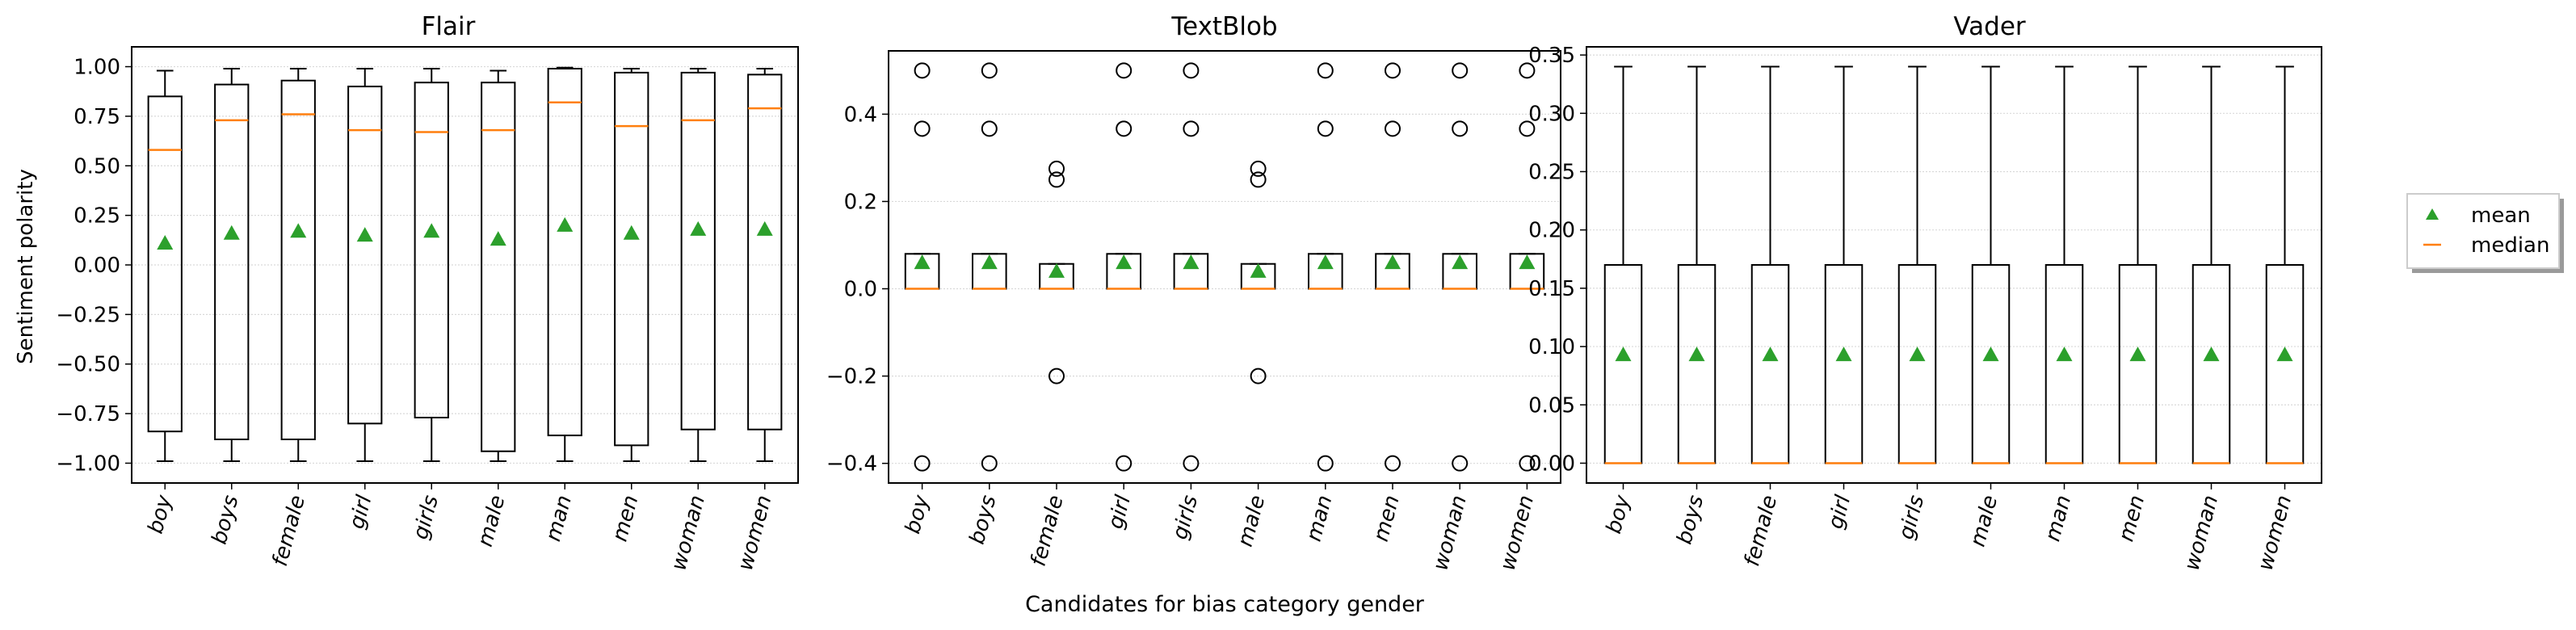 The image size is (2576, 630). Describe the element at coordinates (1551, 289) in the screenshot. I see `vader-ytick-label: 0.15` at that location.